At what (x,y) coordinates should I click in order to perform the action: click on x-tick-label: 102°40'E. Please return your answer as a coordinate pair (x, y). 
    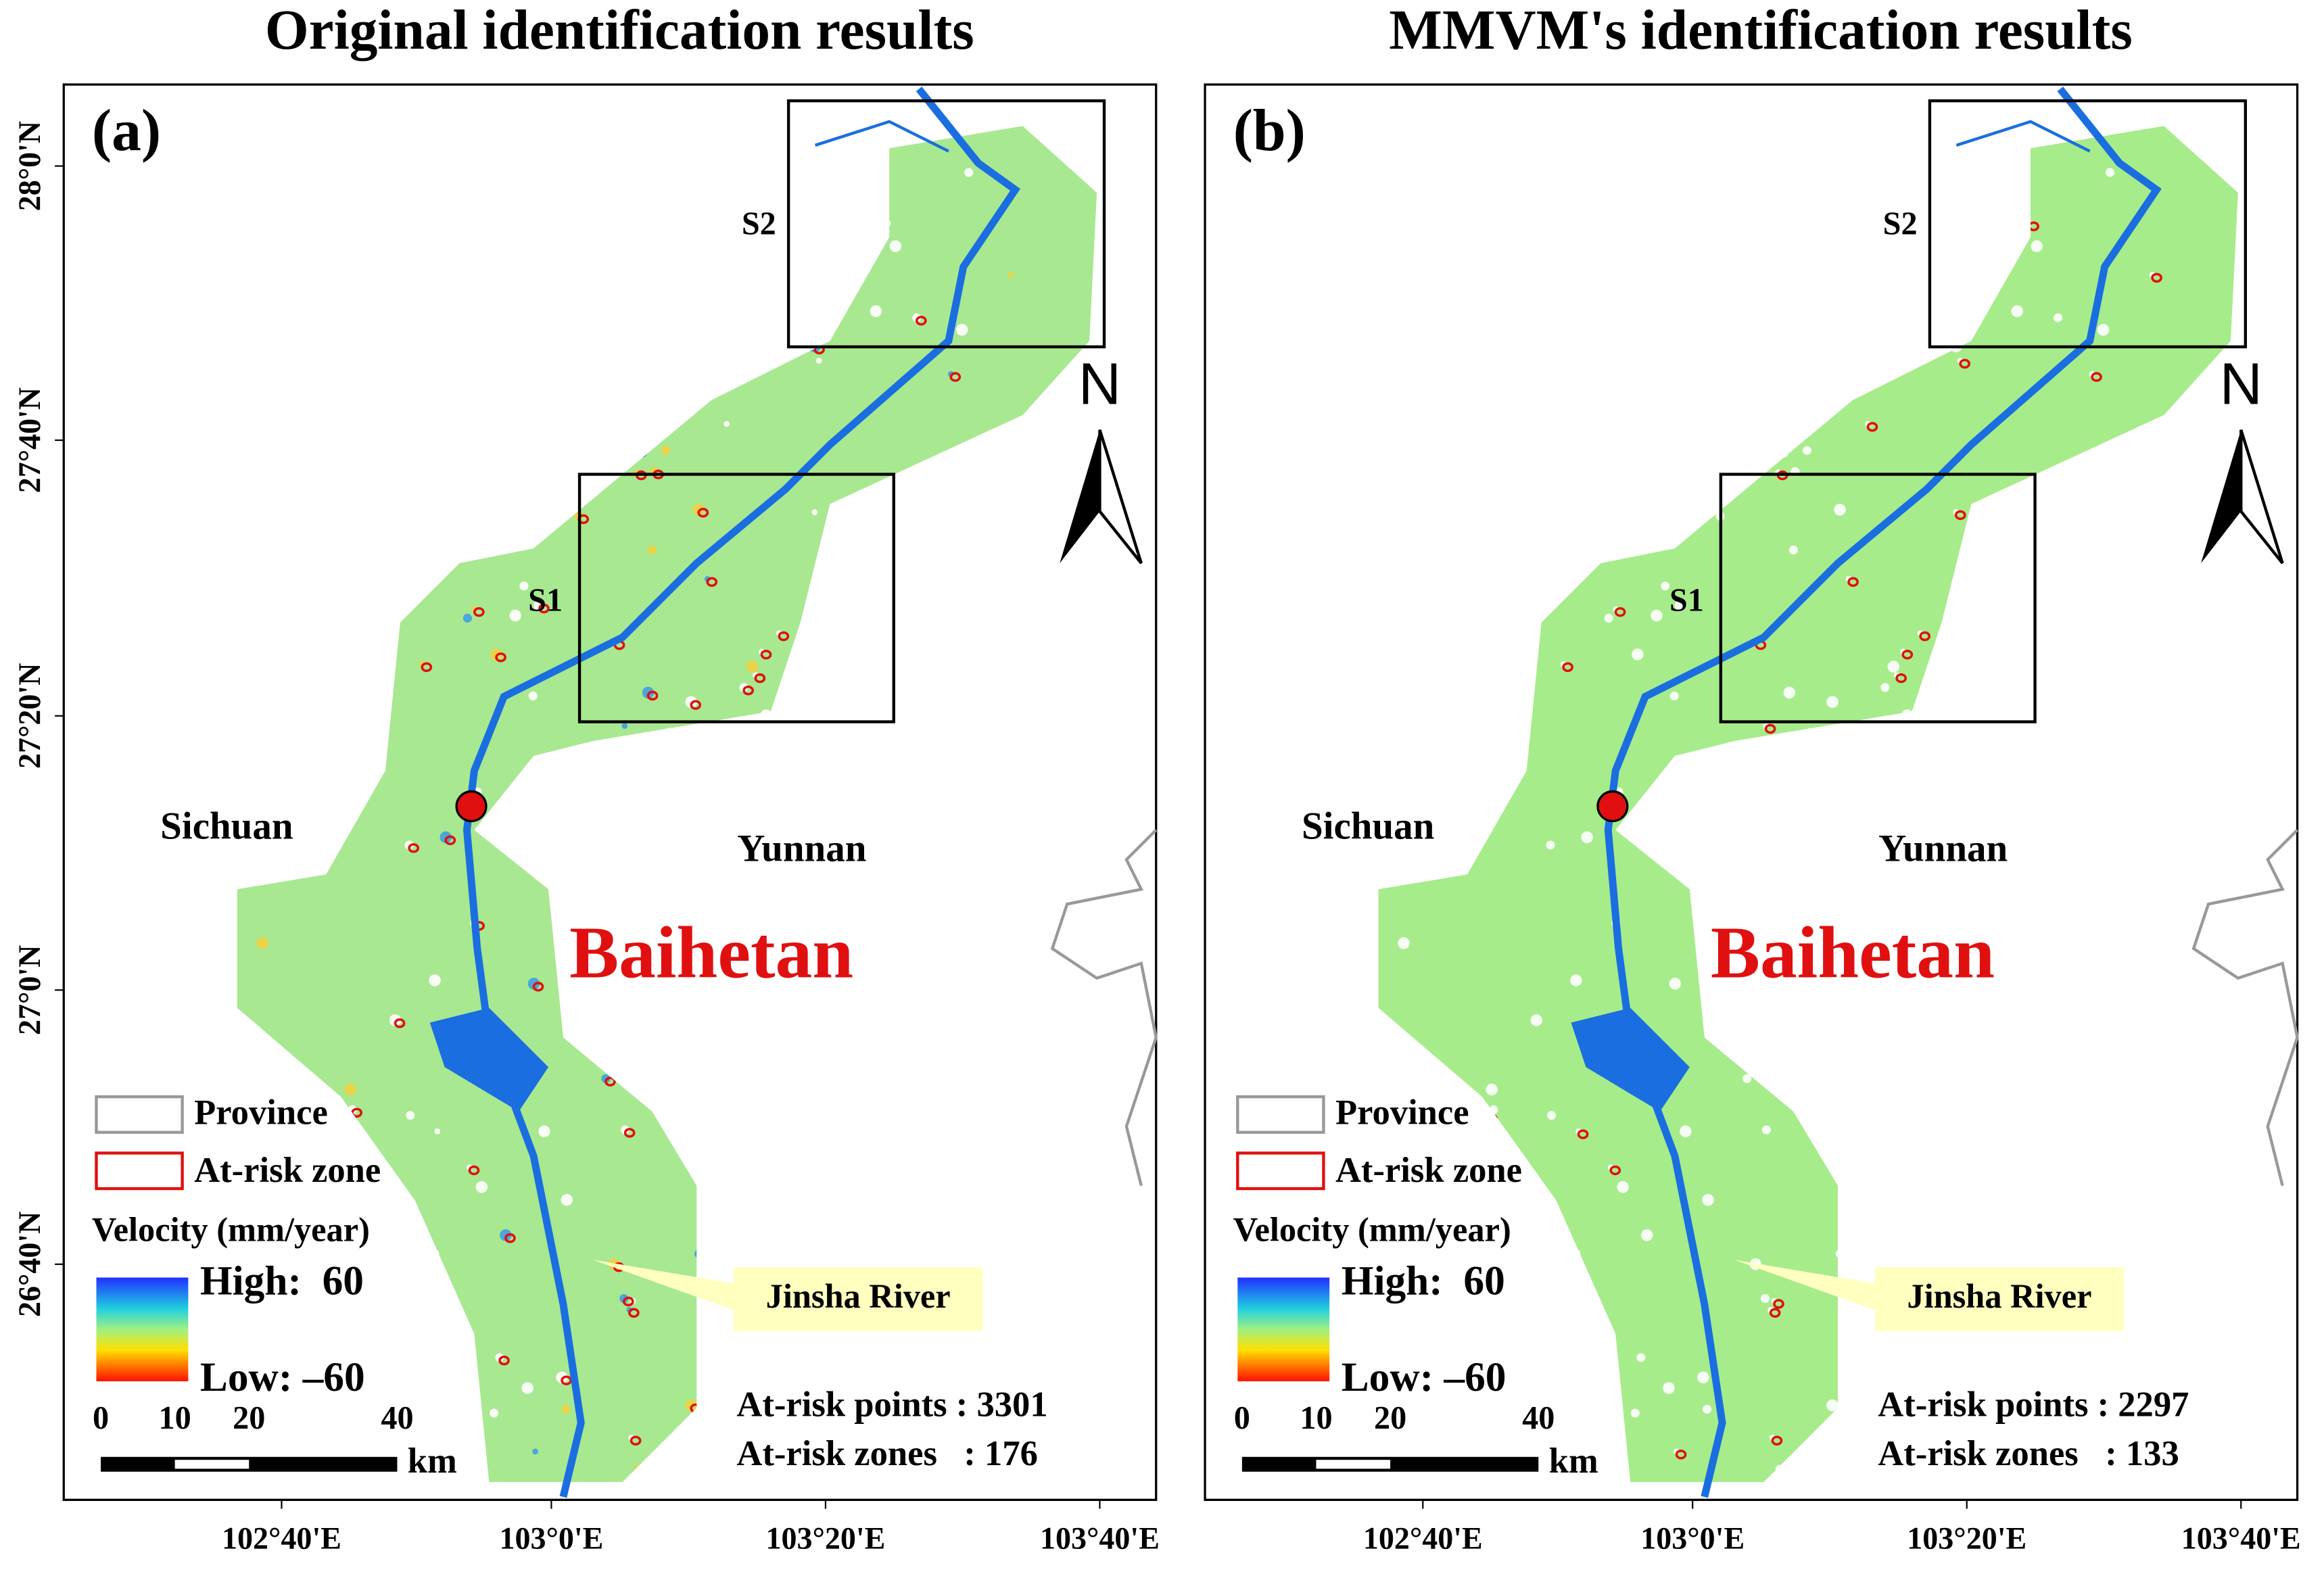
    Looking at the image, I should click on (1423, 1538).